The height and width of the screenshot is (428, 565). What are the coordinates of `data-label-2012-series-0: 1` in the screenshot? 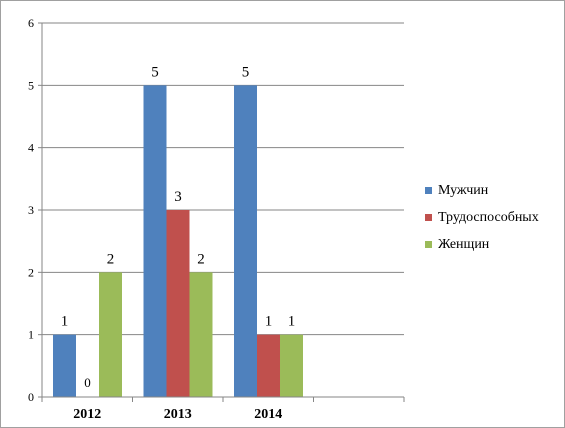 It's located at (65, 322).